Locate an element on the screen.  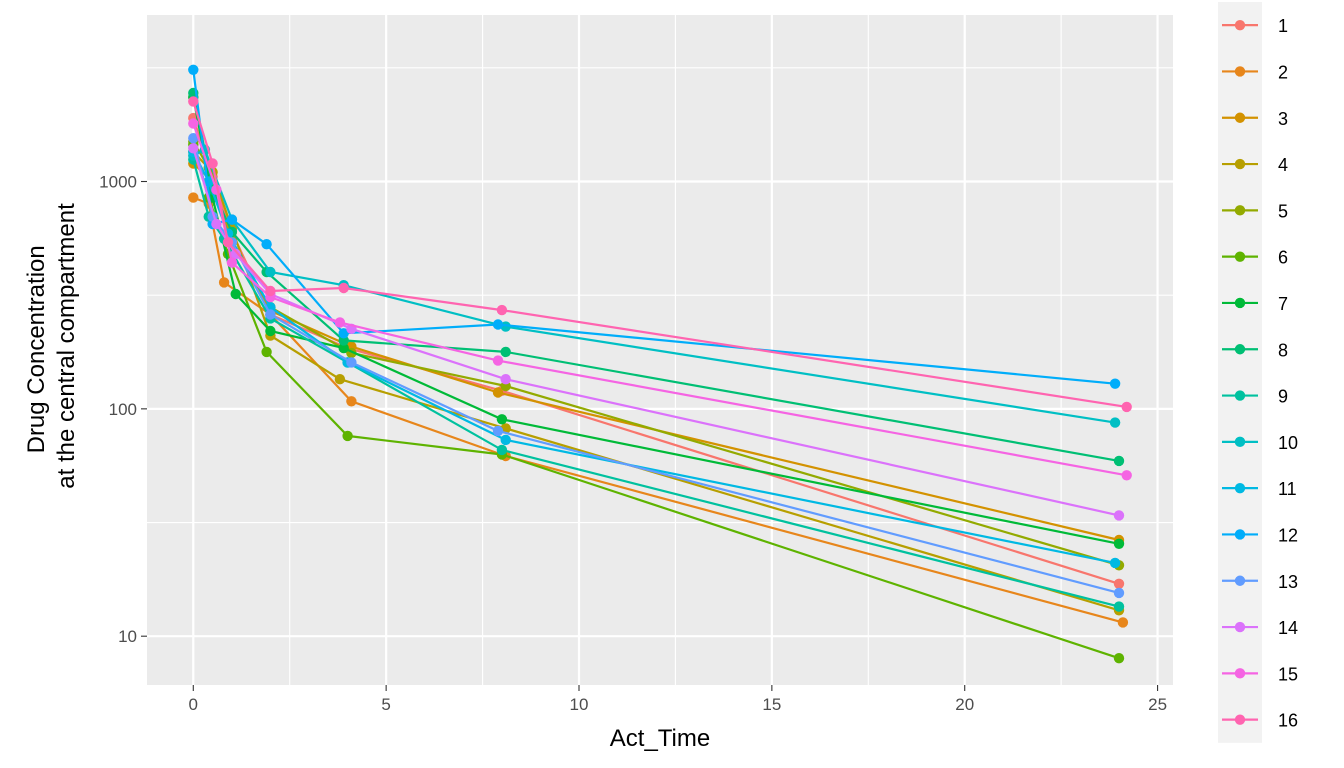
legend-label: 15 is located at coordinates (1288, 674).